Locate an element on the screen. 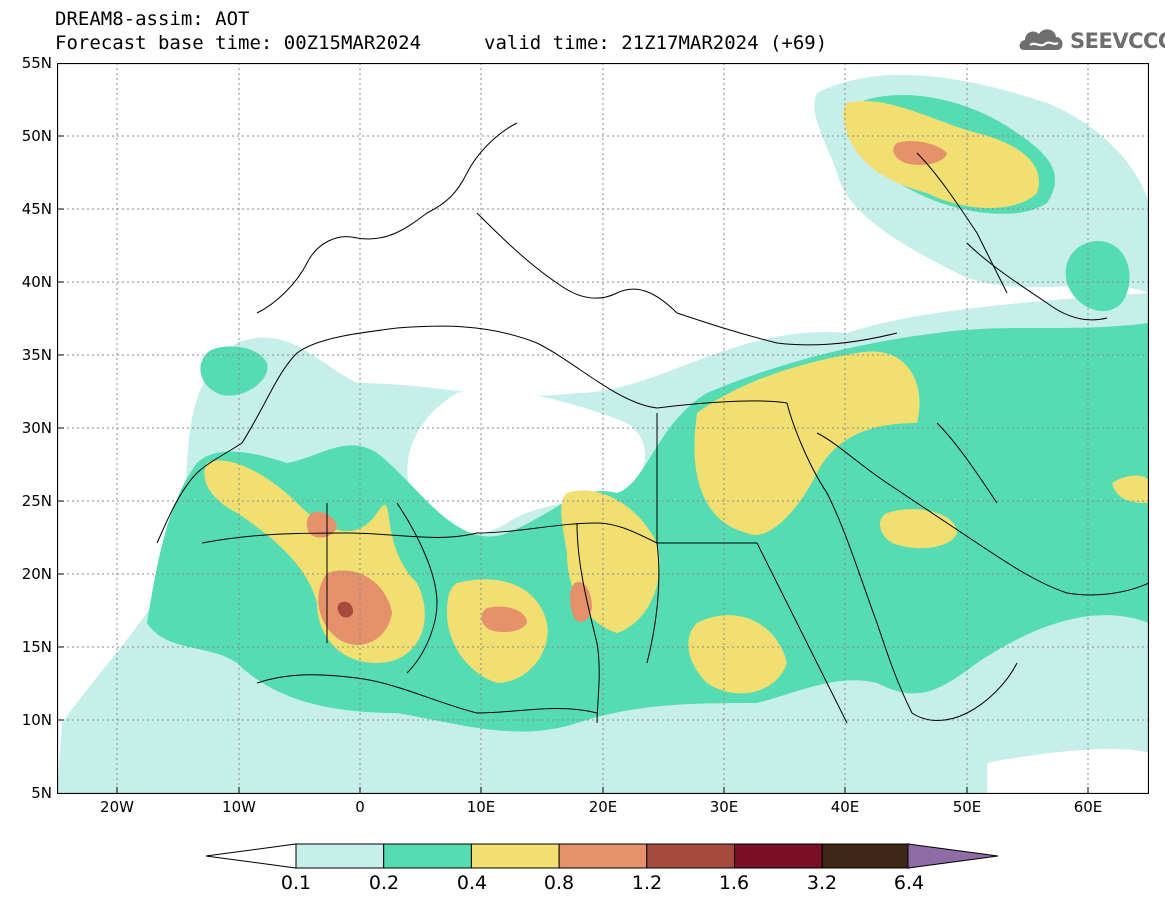 Image resolution: width=1165 pixels, height=905 pixels. lon-label: 40E is located at coordinates (845, 807).